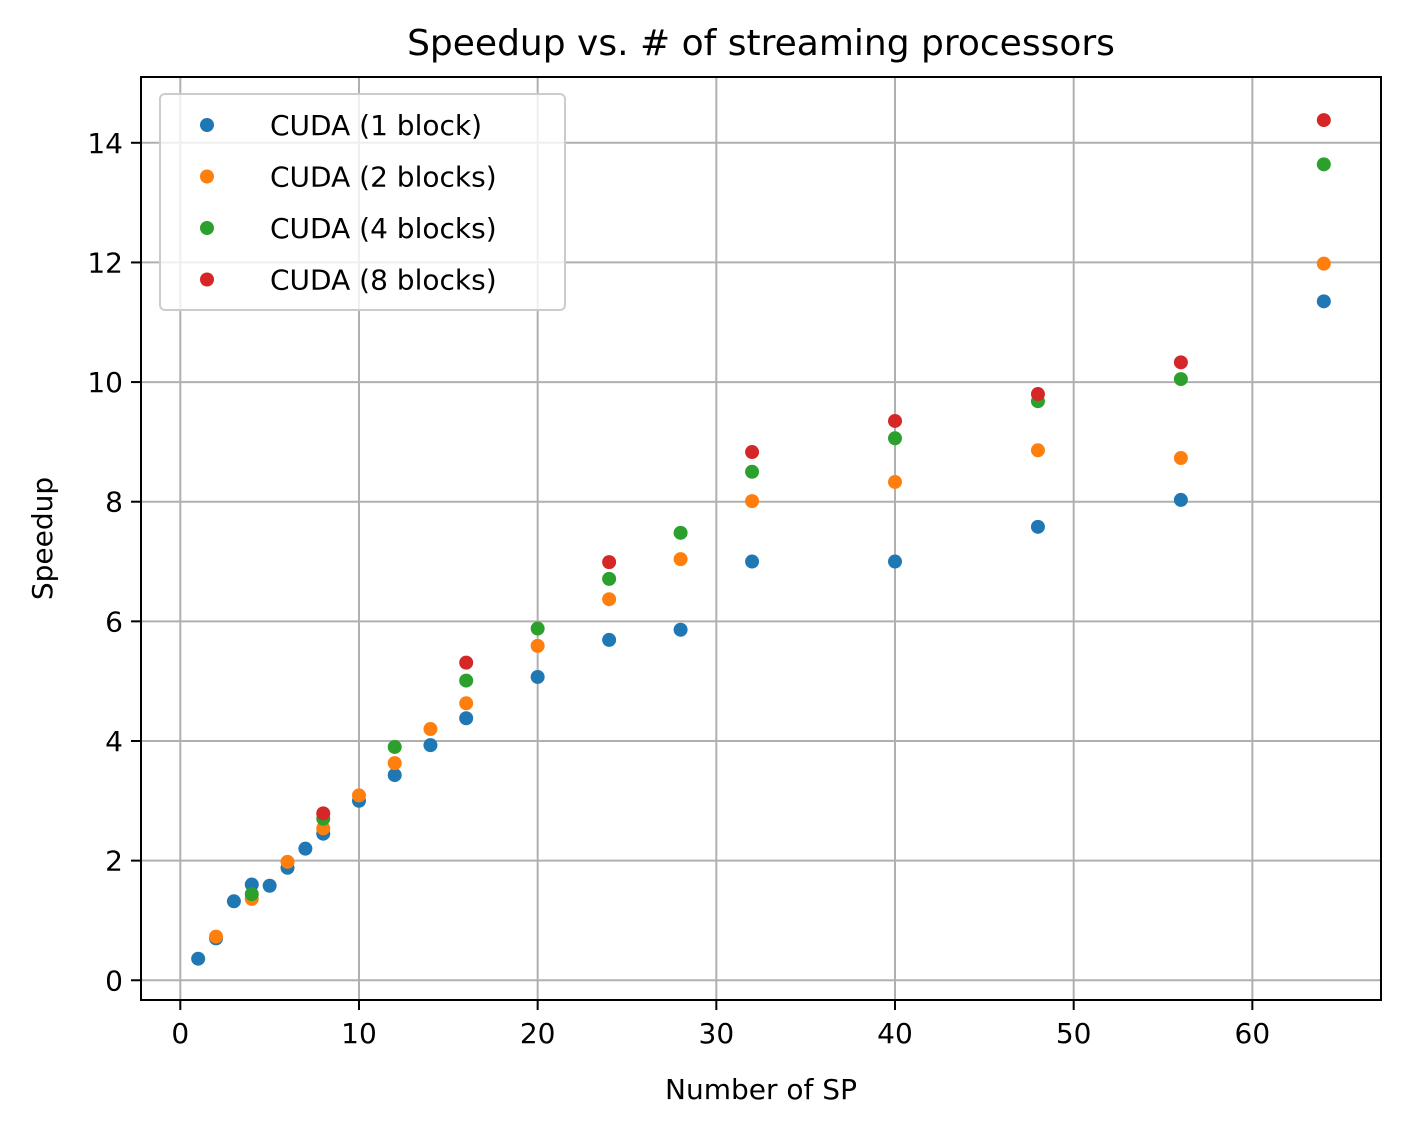  What do you see at coordinates (761, 43) in the screenshot?
I see `chart-title: Speedup vs. # of streaming processors` at bounding box center [761, 43].